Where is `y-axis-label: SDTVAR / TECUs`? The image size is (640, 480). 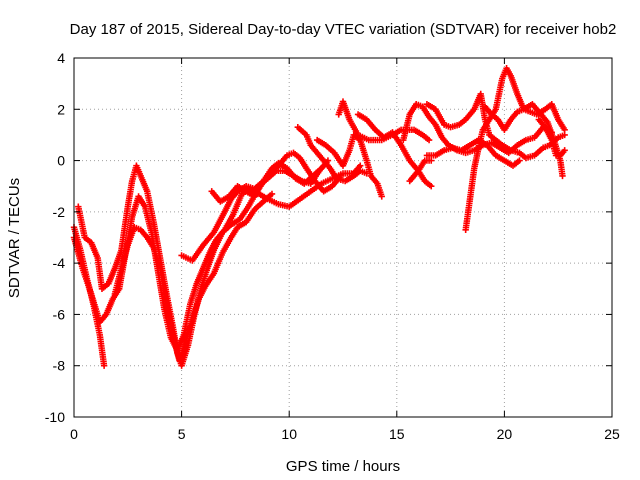
y-axis-label: SDTVAR / TECUs is located at coordinates (14, 238).